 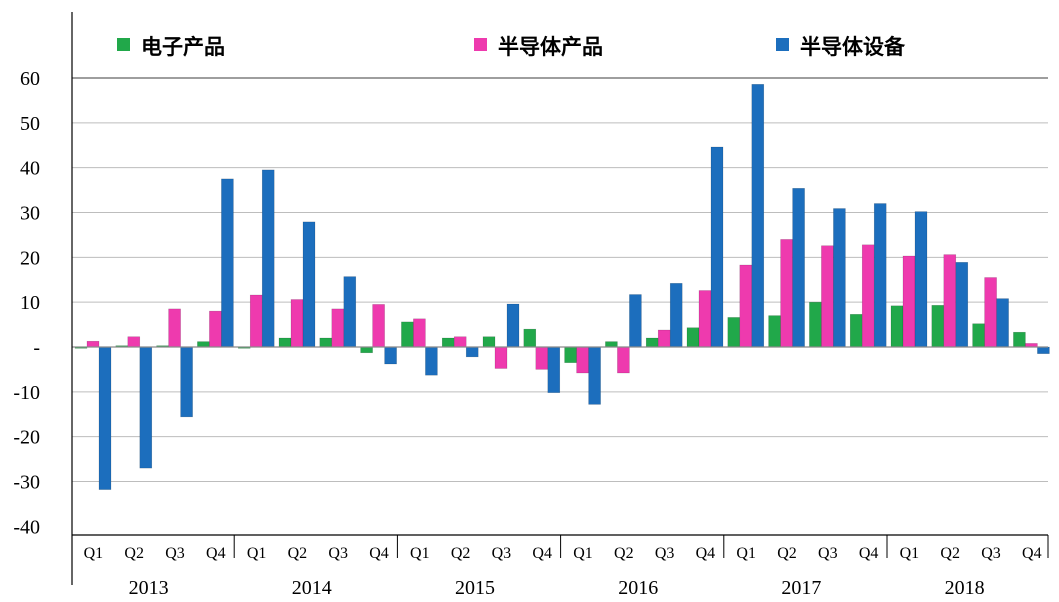 I want to click on x-tick-year-label: 2016, so click(x=638, y=588).